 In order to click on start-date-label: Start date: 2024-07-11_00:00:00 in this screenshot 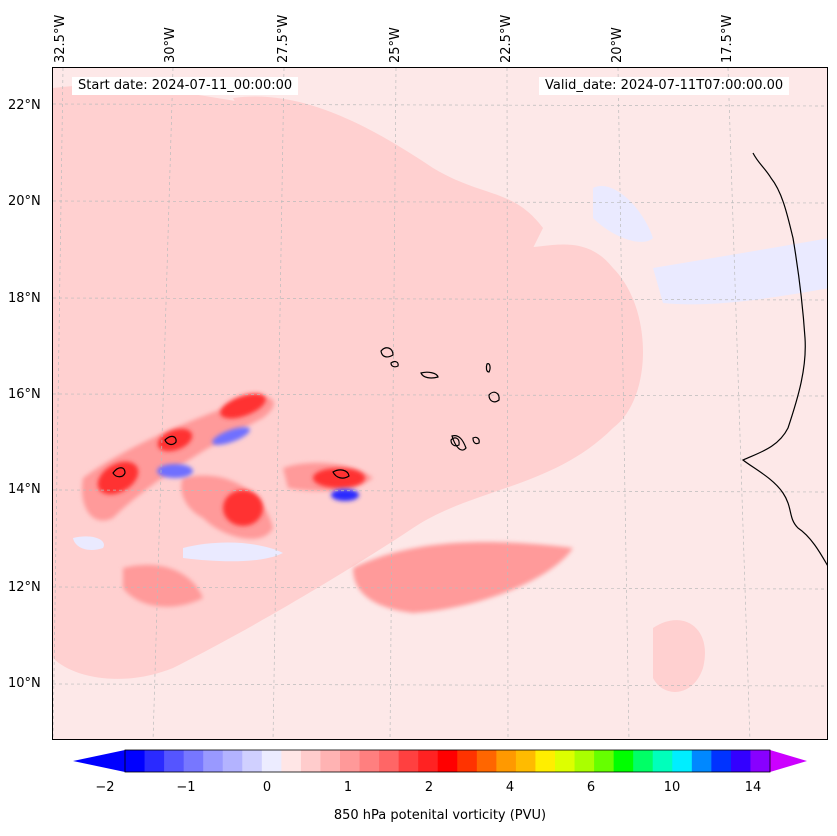, I will do `click(185, 86)`.